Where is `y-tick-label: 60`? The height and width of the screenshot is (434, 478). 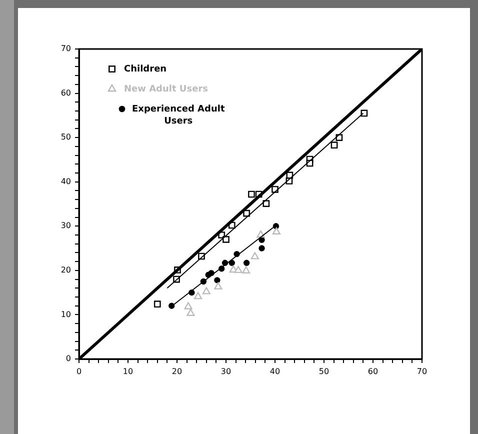 y-tick-label: 60 is located at coordinates (65, 93).